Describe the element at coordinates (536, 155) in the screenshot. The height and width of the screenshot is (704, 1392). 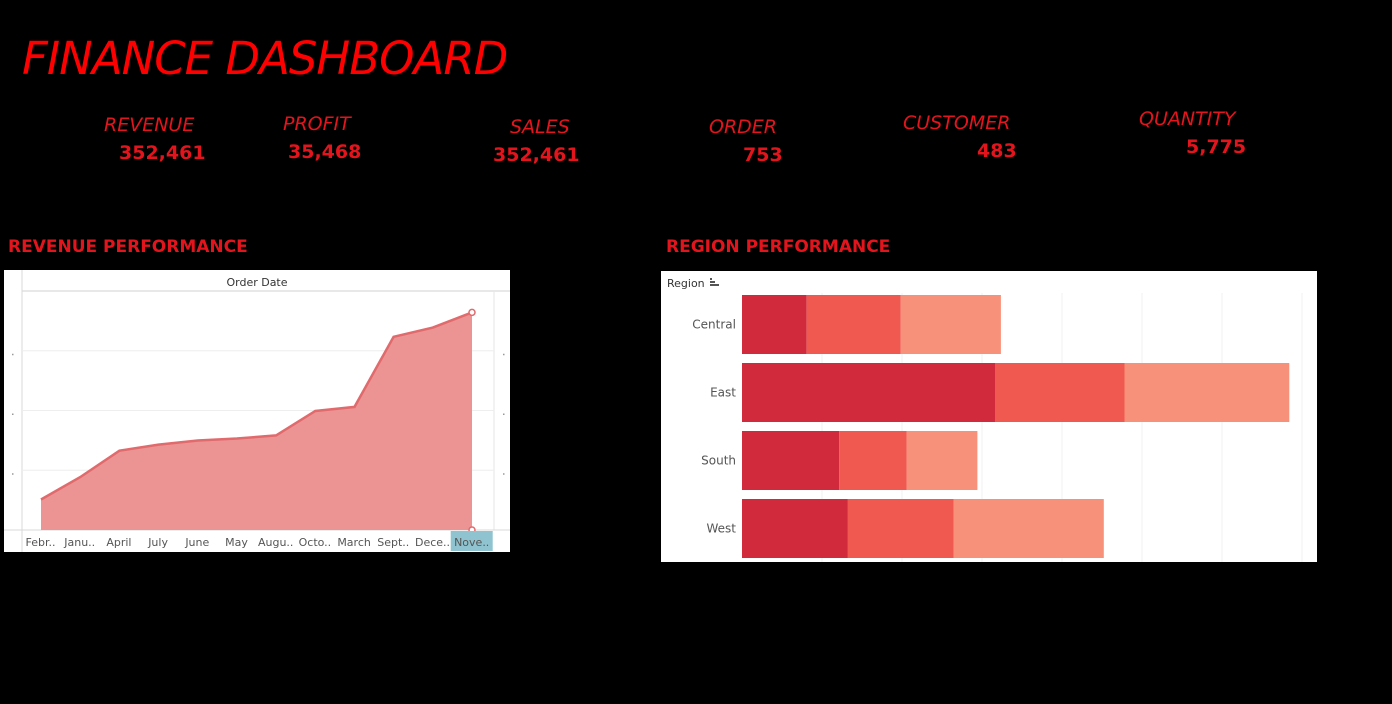
I see `kpi-sales-value: 352,461` at that location.